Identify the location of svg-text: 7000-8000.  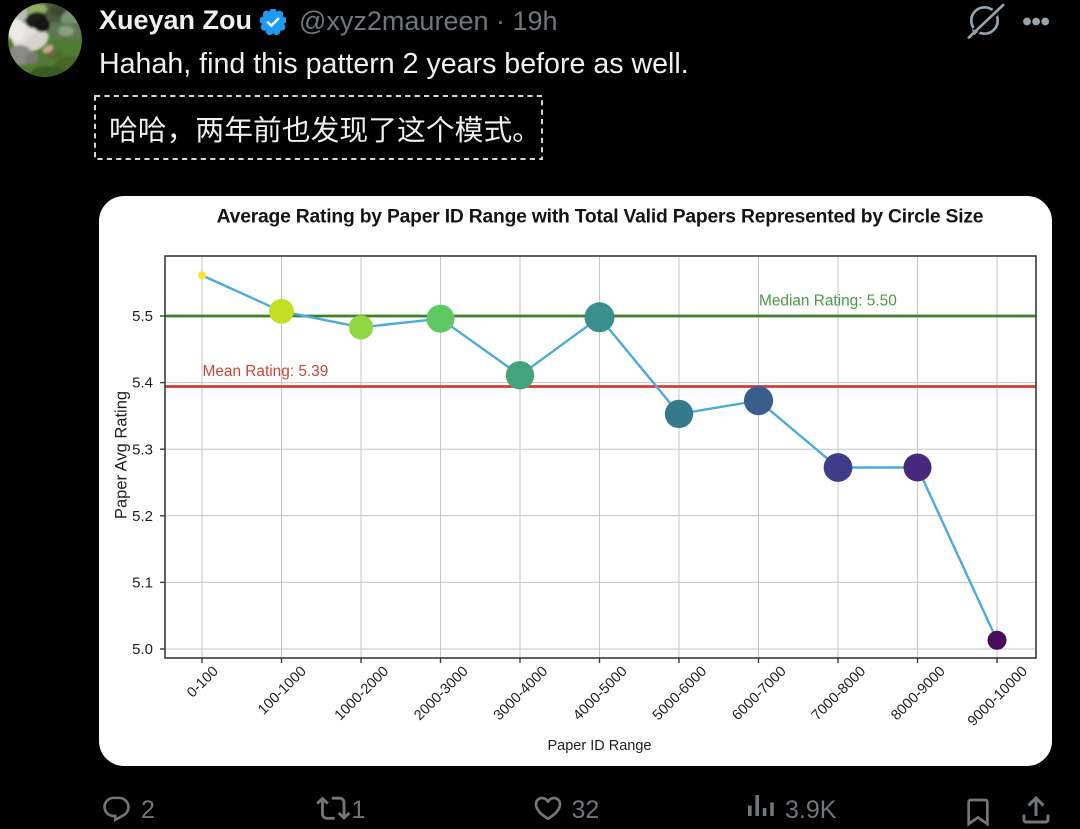
(839, 694).